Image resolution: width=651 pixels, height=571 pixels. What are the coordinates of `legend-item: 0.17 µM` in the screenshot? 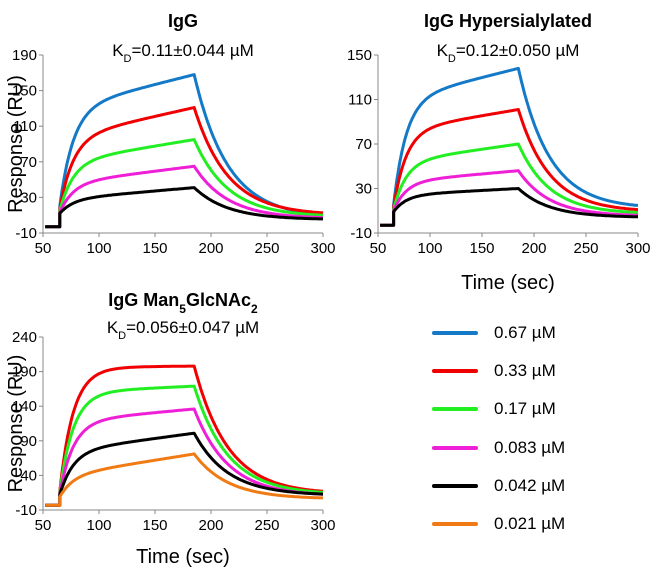 It's located at (537, 409).